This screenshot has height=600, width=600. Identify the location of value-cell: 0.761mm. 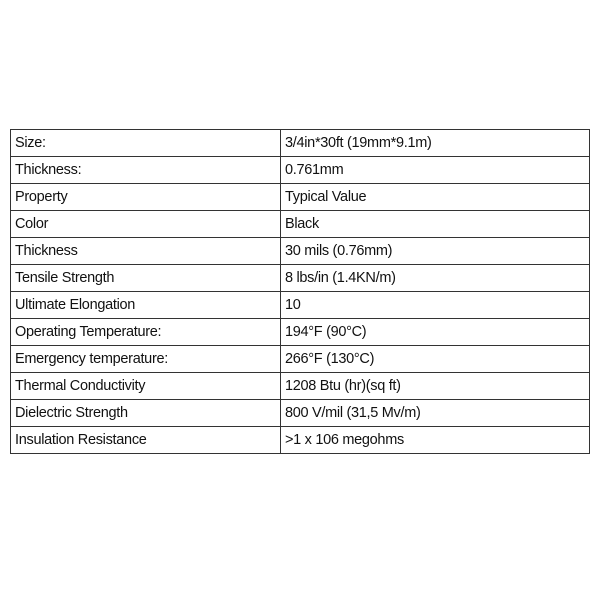
(435, 170).